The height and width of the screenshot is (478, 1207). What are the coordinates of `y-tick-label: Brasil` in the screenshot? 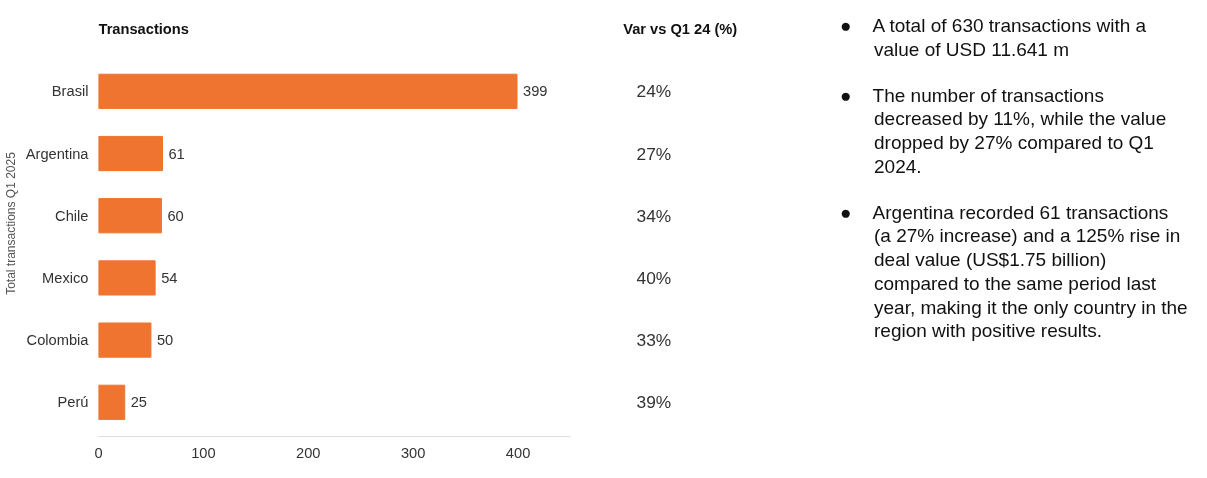 It's located at (70, 91).